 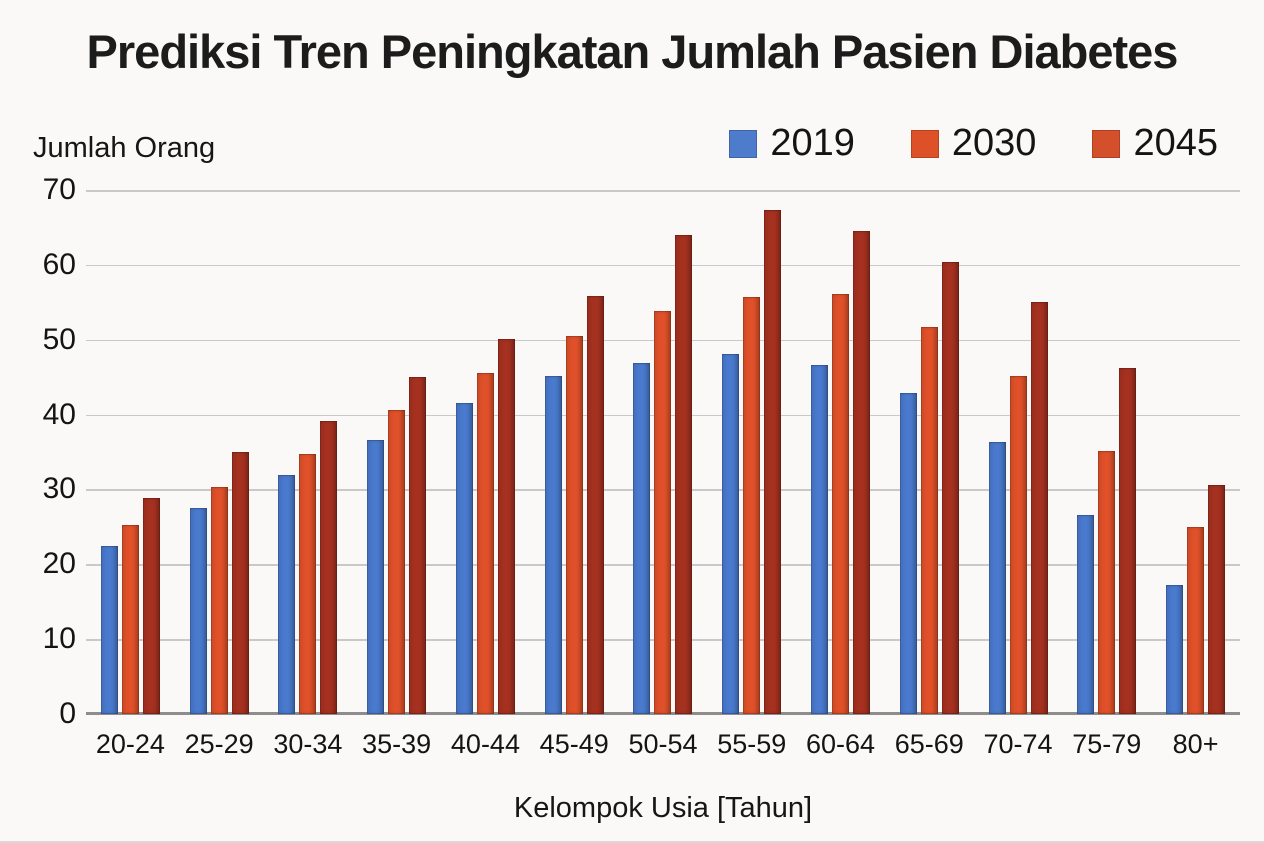 What do you see at coordinates (59, 639) in the screenshot?
I see `y-tick-label-10: 10` at bounding box center [59, 639].